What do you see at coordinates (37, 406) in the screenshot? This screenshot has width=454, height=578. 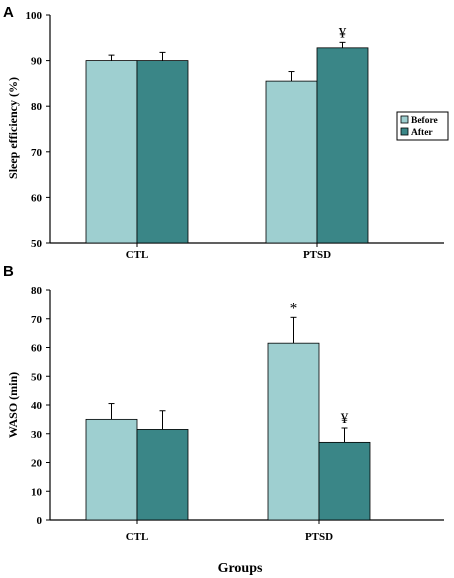 I see `y-tick-label: 40` at bounding box center [37, 406].